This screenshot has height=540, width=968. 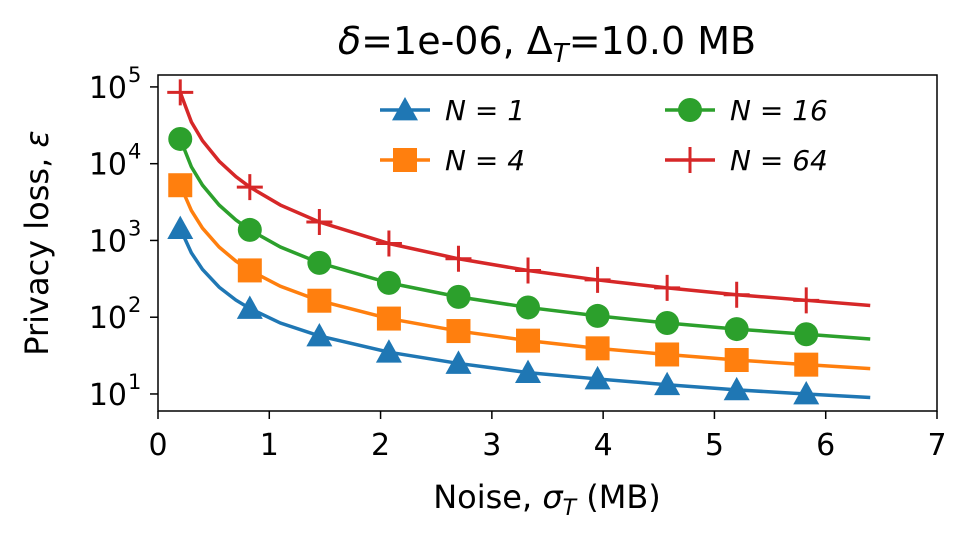 I want to click on x-tick-label: 5, so click(x=714, y=445).